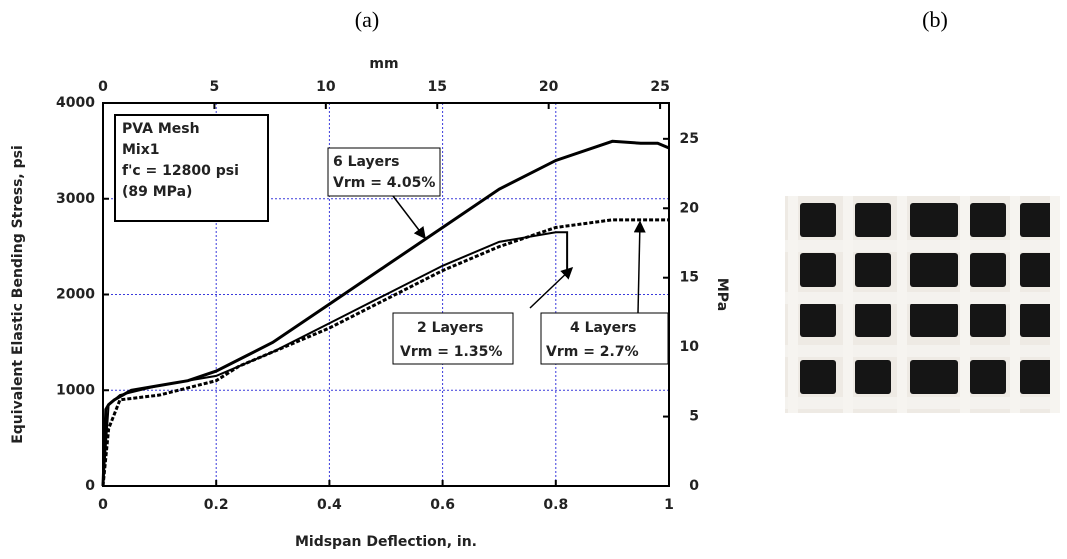 This screenshot has height=559, width=1067. I want to click on y-tick-label: 4000, so click(75, 103).